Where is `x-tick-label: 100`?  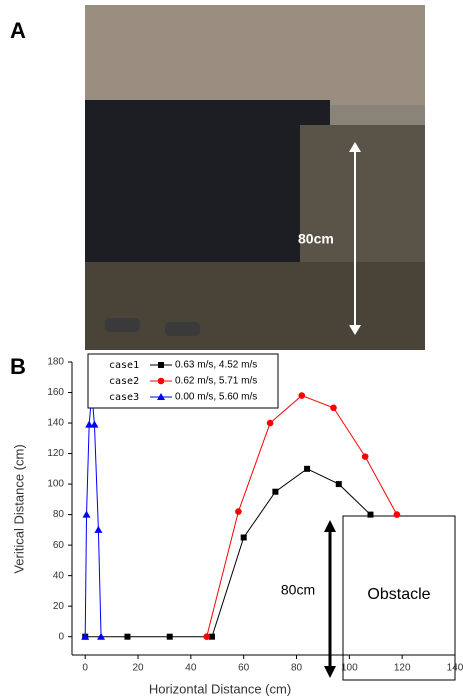 x-tick-label: 100 is located at coordinates (349, 668).